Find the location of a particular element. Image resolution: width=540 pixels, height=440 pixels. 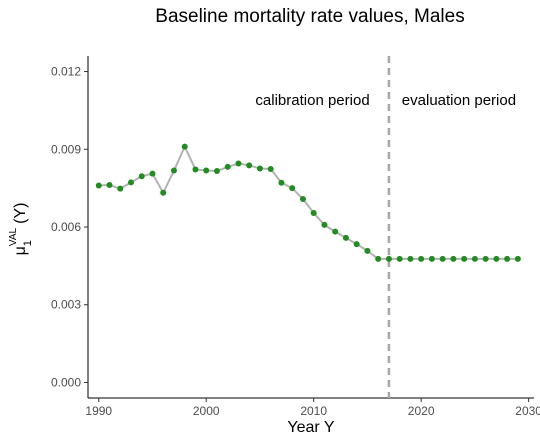

y-tick-label: 0.006 is located at coordinates (66, 227).